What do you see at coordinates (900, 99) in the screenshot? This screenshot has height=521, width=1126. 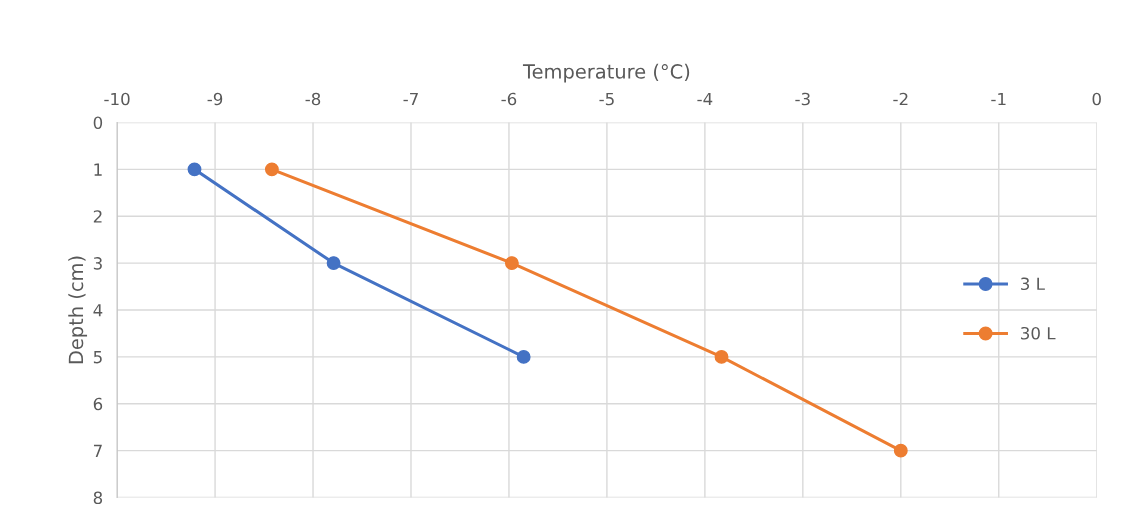 I see `x-tick-label: -2` at bounding box center [900, 99].